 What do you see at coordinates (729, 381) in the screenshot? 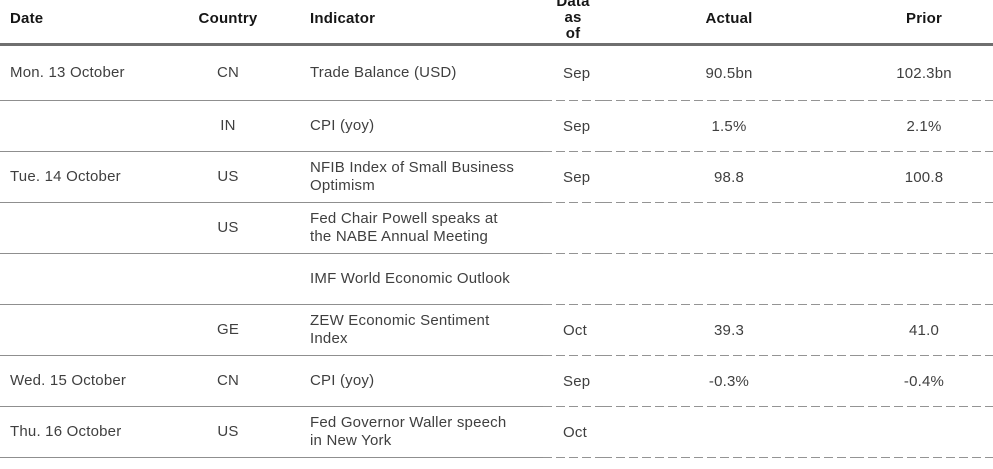
I see `cell-actual: -0.3%` at bounding box center [729, 381].